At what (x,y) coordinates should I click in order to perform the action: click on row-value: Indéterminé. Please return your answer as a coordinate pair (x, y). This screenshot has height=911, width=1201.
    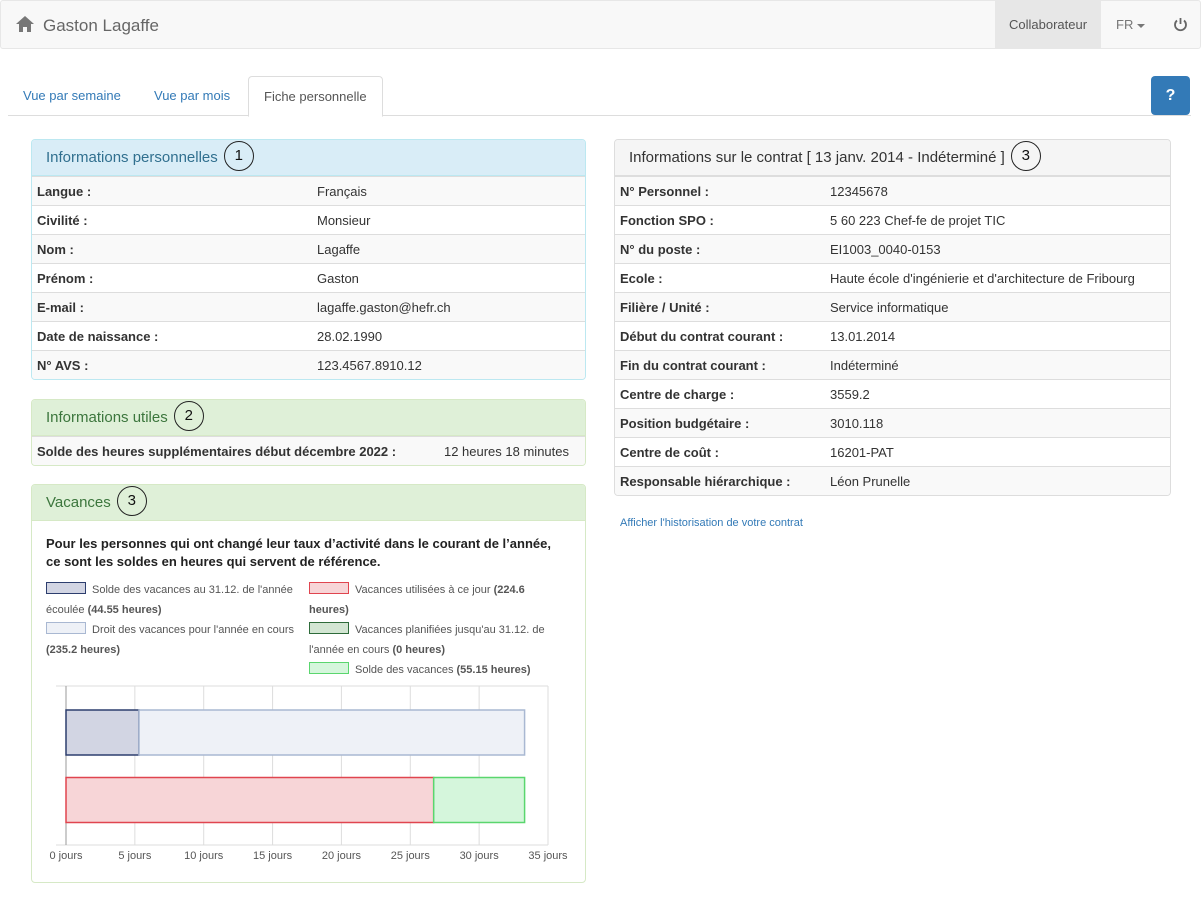
    Looking at the image, I should click on (997, 365).